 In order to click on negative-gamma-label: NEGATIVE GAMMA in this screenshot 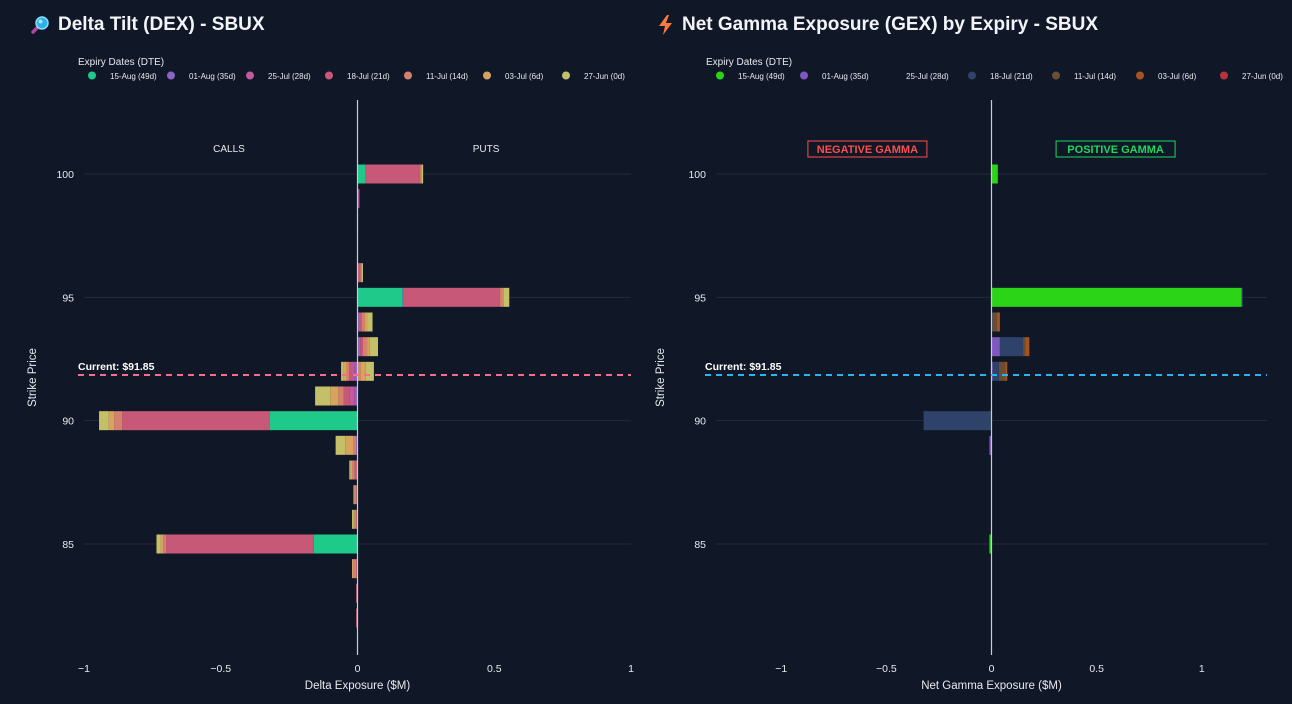, I will do `click(867, 150)`.